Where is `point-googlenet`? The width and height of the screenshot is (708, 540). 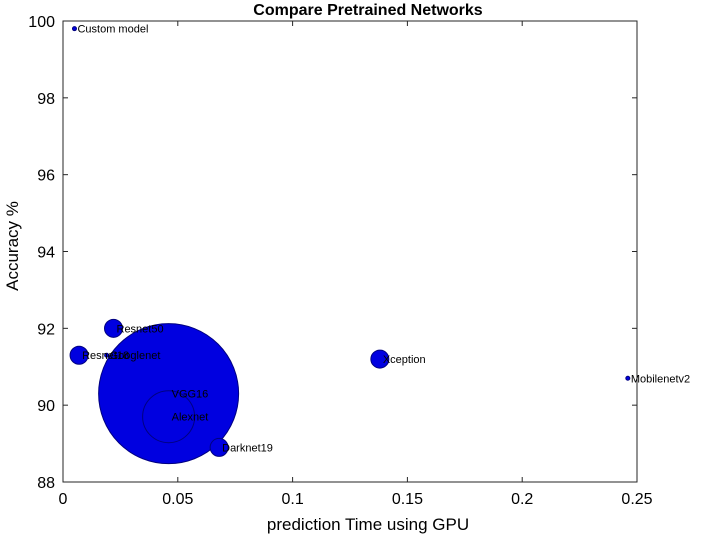 point-googlenet is located at coordinates (107, 355).